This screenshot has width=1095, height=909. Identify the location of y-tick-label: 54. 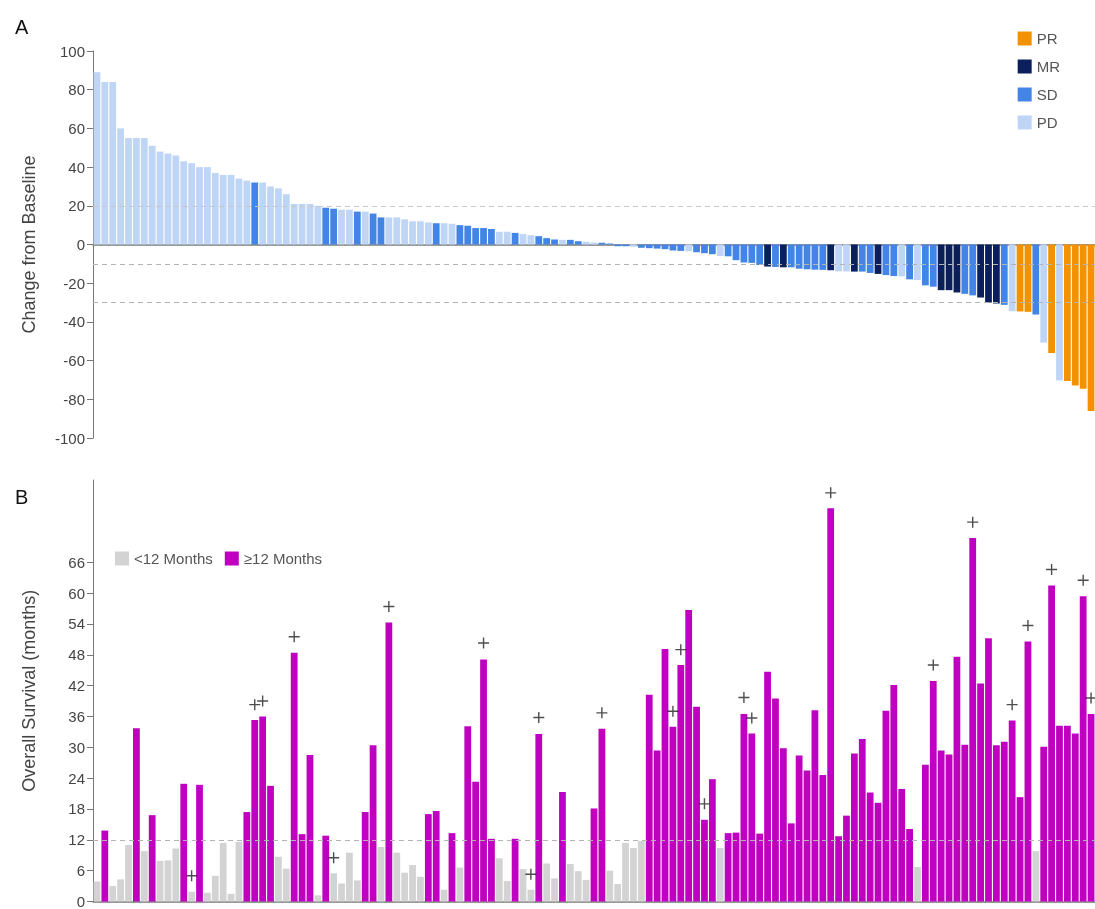
(76, 624).